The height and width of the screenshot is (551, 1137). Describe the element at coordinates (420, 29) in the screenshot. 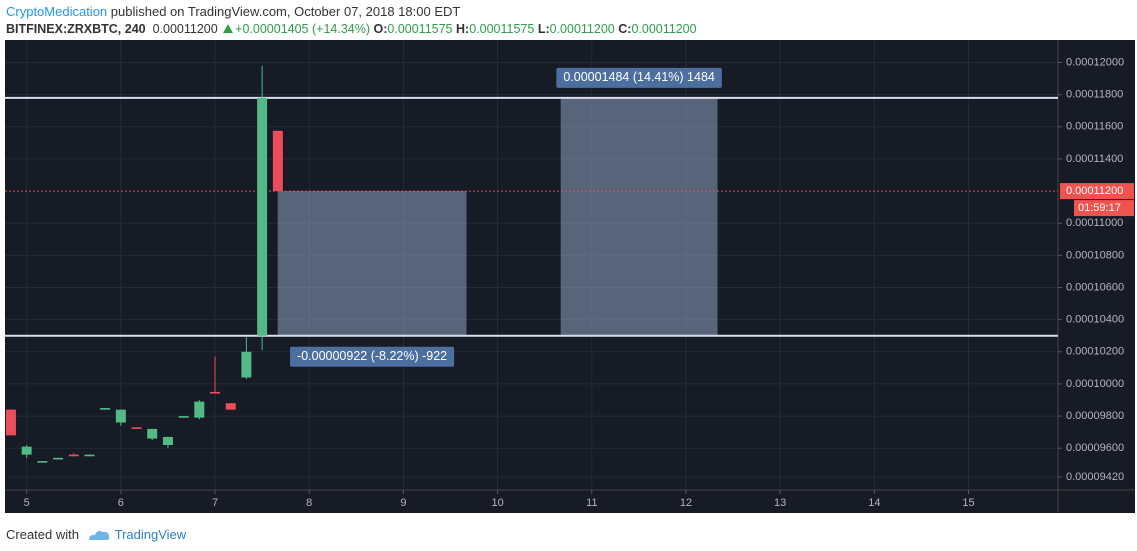

I see `o: 0.00011575` at that location.